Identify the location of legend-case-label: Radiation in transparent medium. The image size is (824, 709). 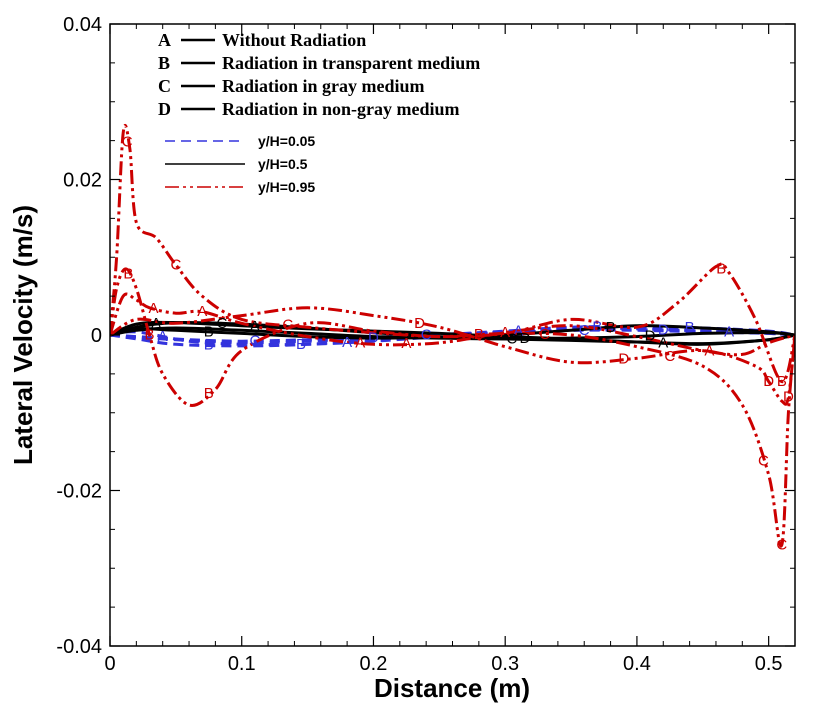
(351, 63).